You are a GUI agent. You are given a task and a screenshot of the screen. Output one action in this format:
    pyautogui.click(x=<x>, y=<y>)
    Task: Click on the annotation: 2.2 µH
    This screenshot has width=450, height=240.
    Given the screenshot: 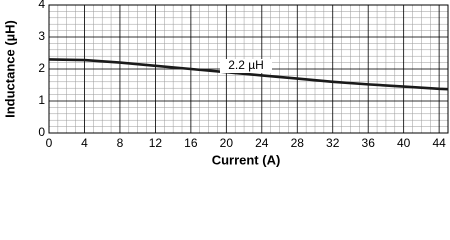 What is the action you would take?
    pyautogui.click(x=246, y=65)
    